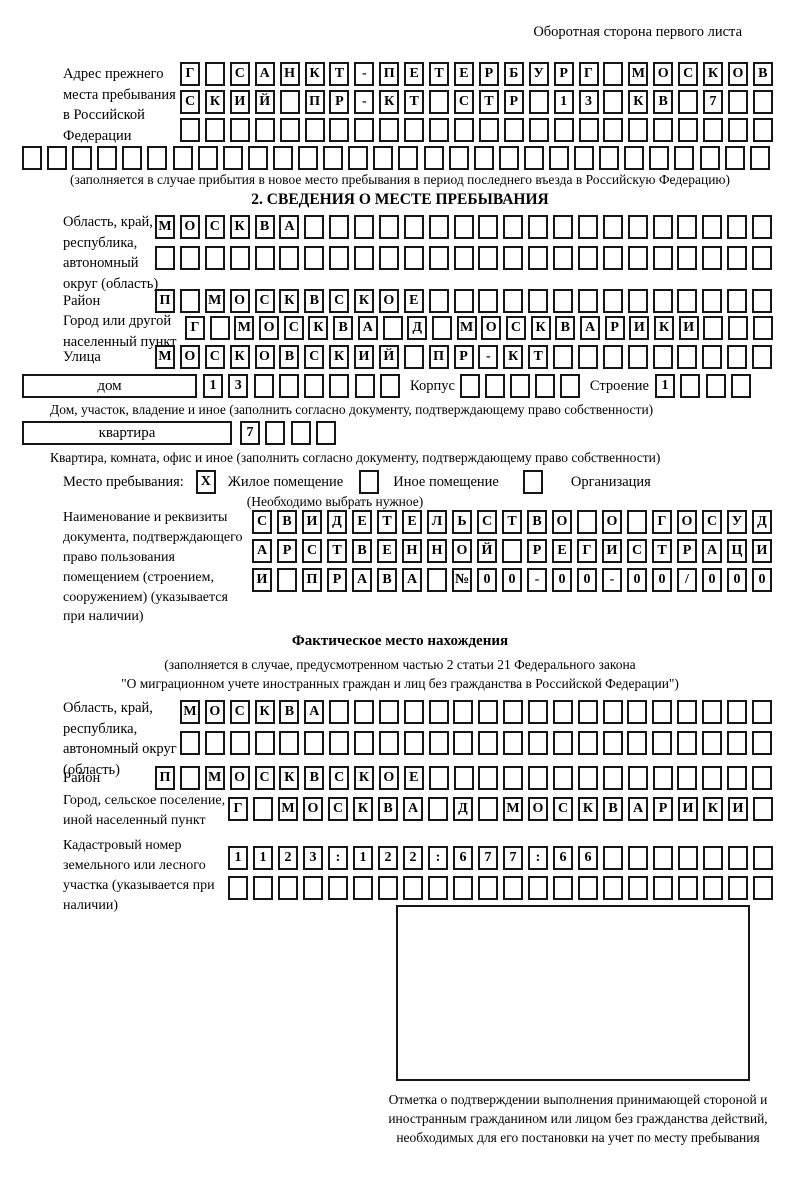 Image resolution: width=800 pixels, height=1180 pixels. I want to click on document-row-3: И П Р А В А № 0 0-0 0-0 0/0 0 0, so click(512, 580).